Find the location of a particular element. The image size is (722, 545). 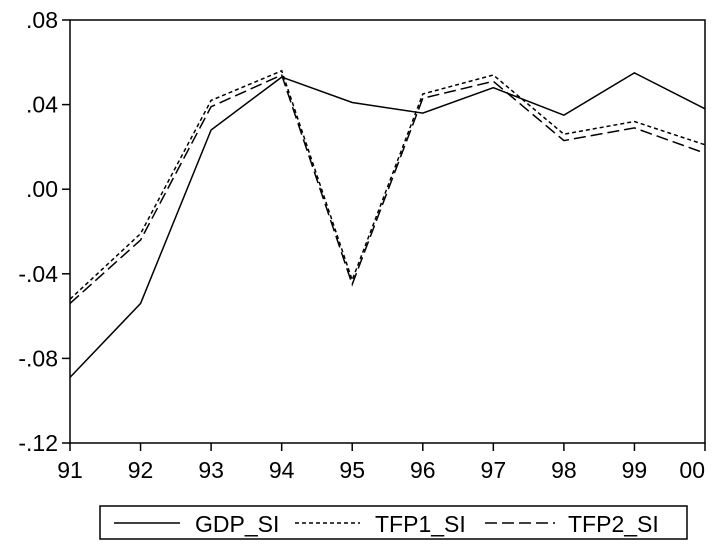

y-tick-label: -.12 is located at coordinates (38, 443).